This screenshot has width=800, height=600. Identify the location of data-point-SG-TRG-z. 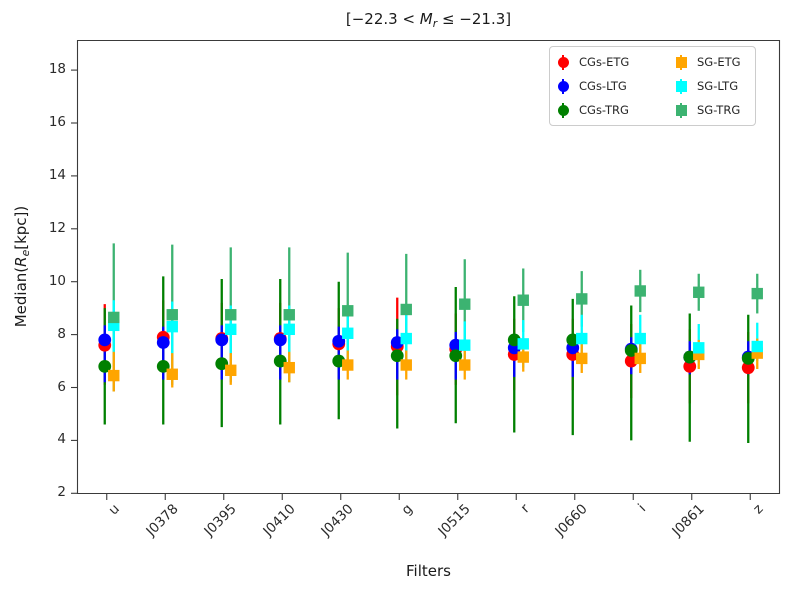
(757, 293).